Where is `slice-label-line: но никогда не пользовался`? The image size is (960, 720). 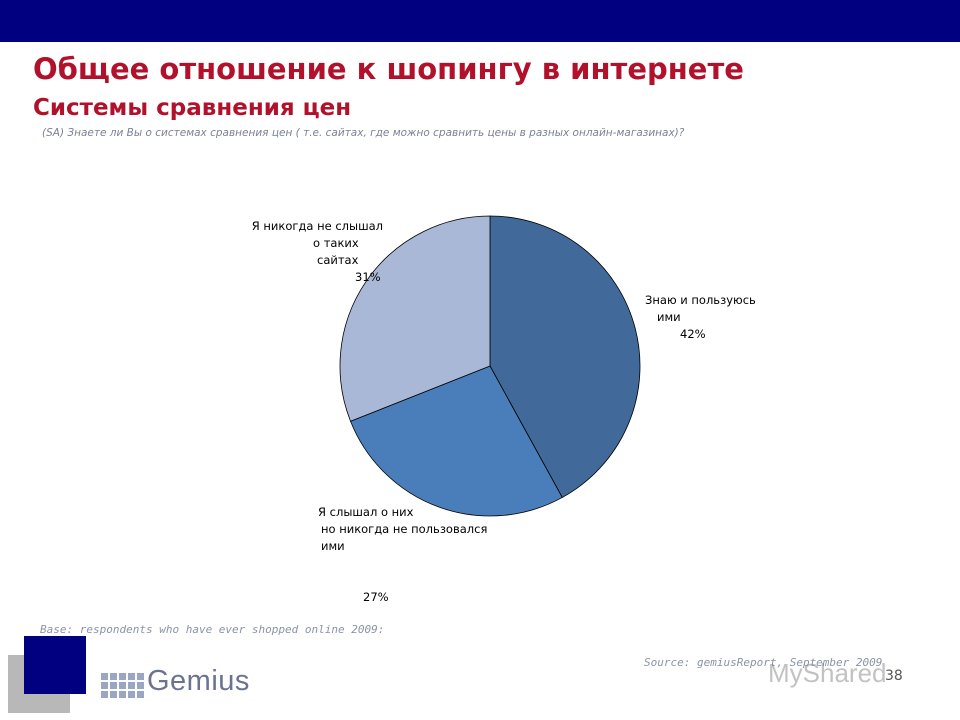 slice-label-line: но никогда не пользовался is located at coordinates (404, 529).